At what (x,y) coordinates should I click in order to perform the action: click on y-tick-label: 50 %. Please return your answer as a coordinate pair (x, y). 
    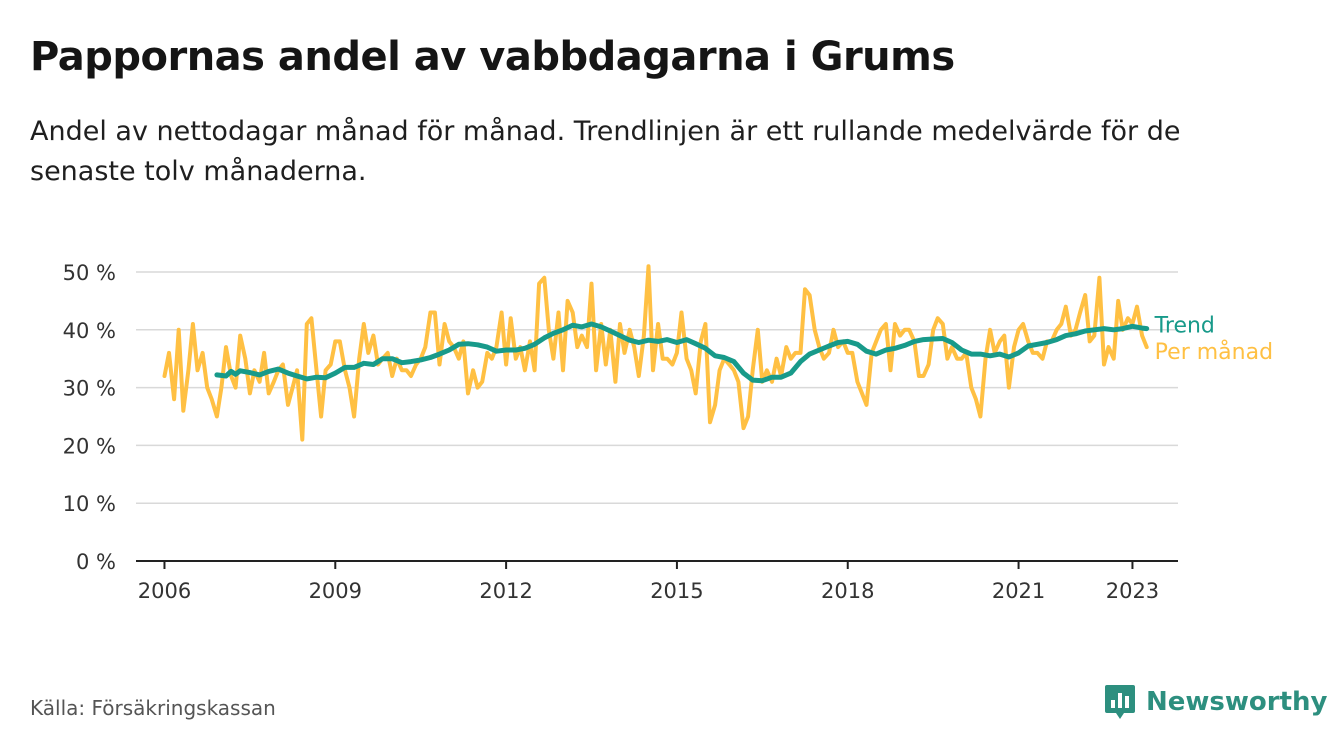
    Looking at the image, I should click on (89, 273).